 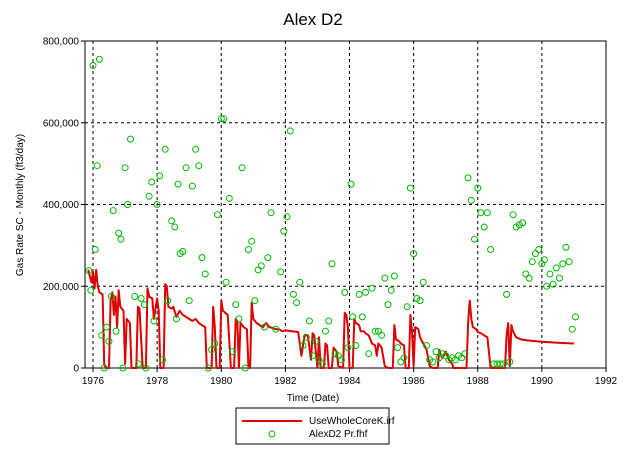 What do you see at coordinates (157, 381) in the screenshot?
I see `x-tick-label: 1978` at bounding box center [157, 381].